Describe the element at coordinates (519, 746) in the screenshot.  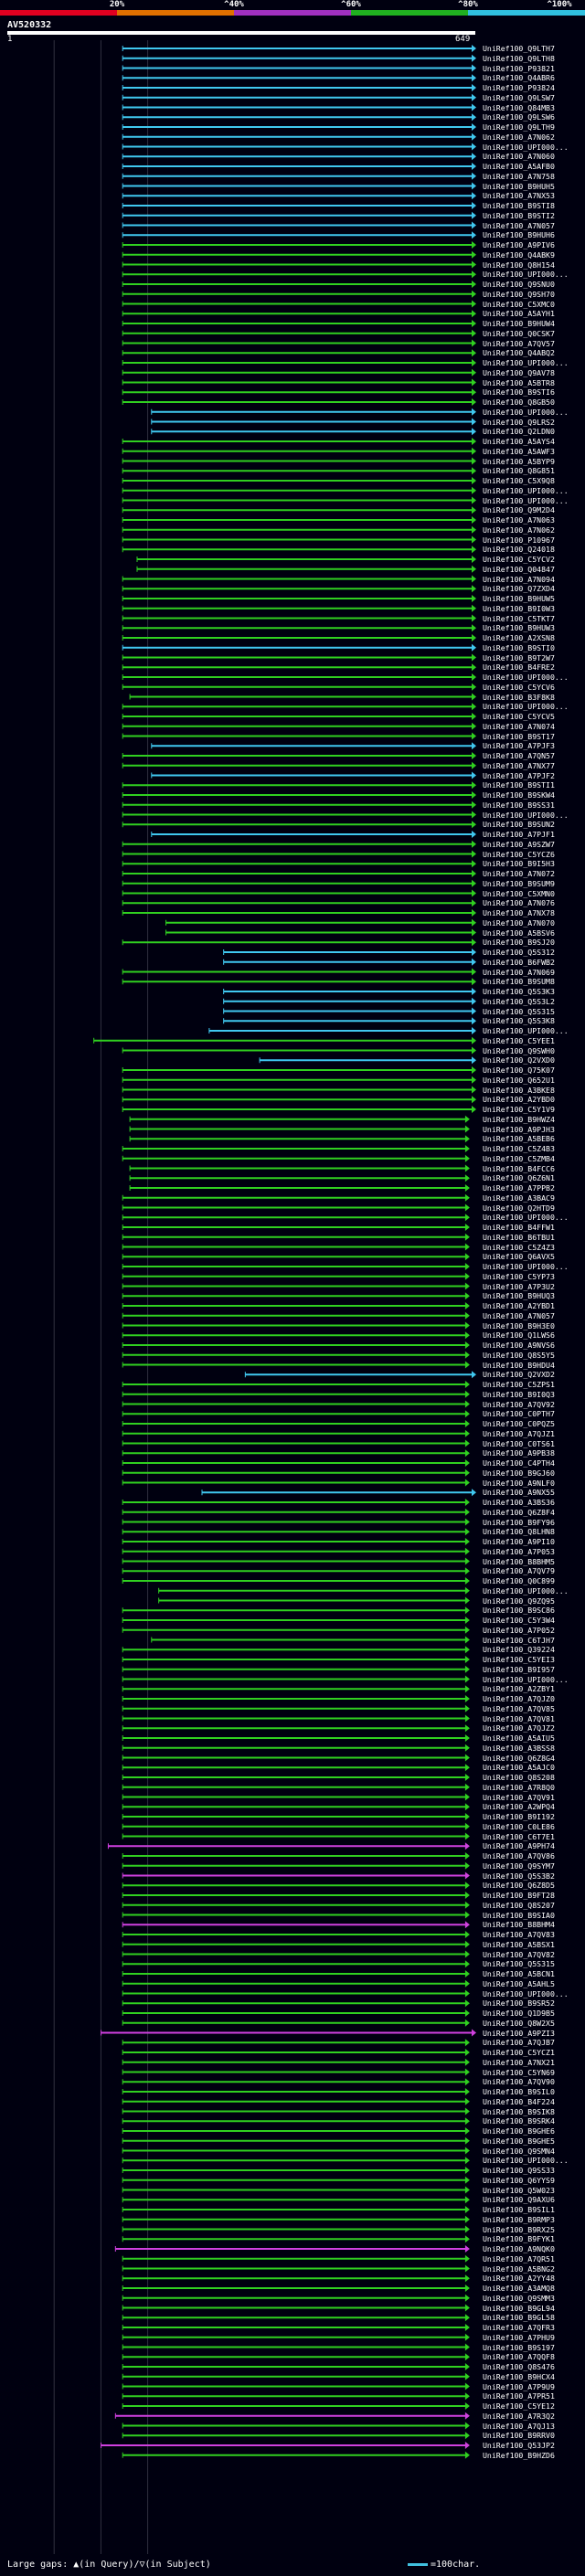
I see `hit-label: UniRef100_A7PJF3` at that location.